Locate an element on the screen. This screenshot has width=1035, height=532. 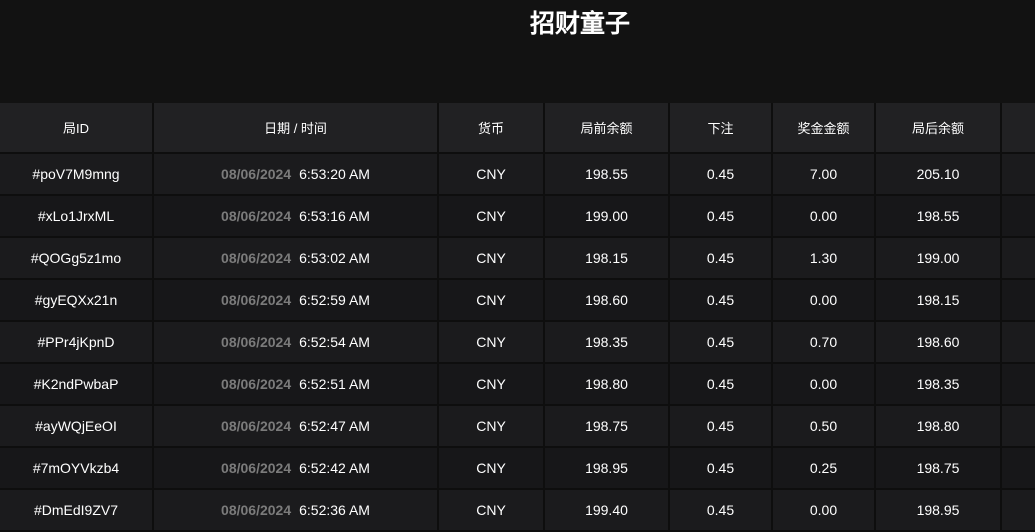
win-amount: 0.70 is located at coordinates (824, 342).